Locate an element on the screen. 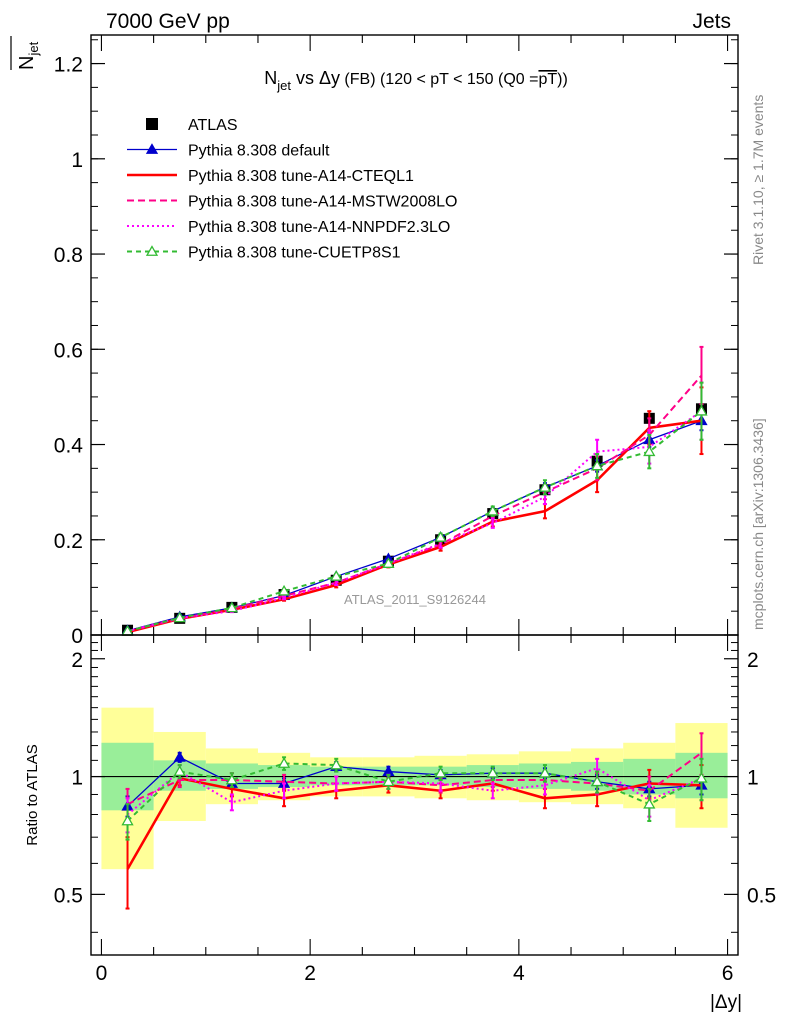 This screenshot has width=786, height=1024. main-ylabel-n: N is located at coordinates (27, 63).